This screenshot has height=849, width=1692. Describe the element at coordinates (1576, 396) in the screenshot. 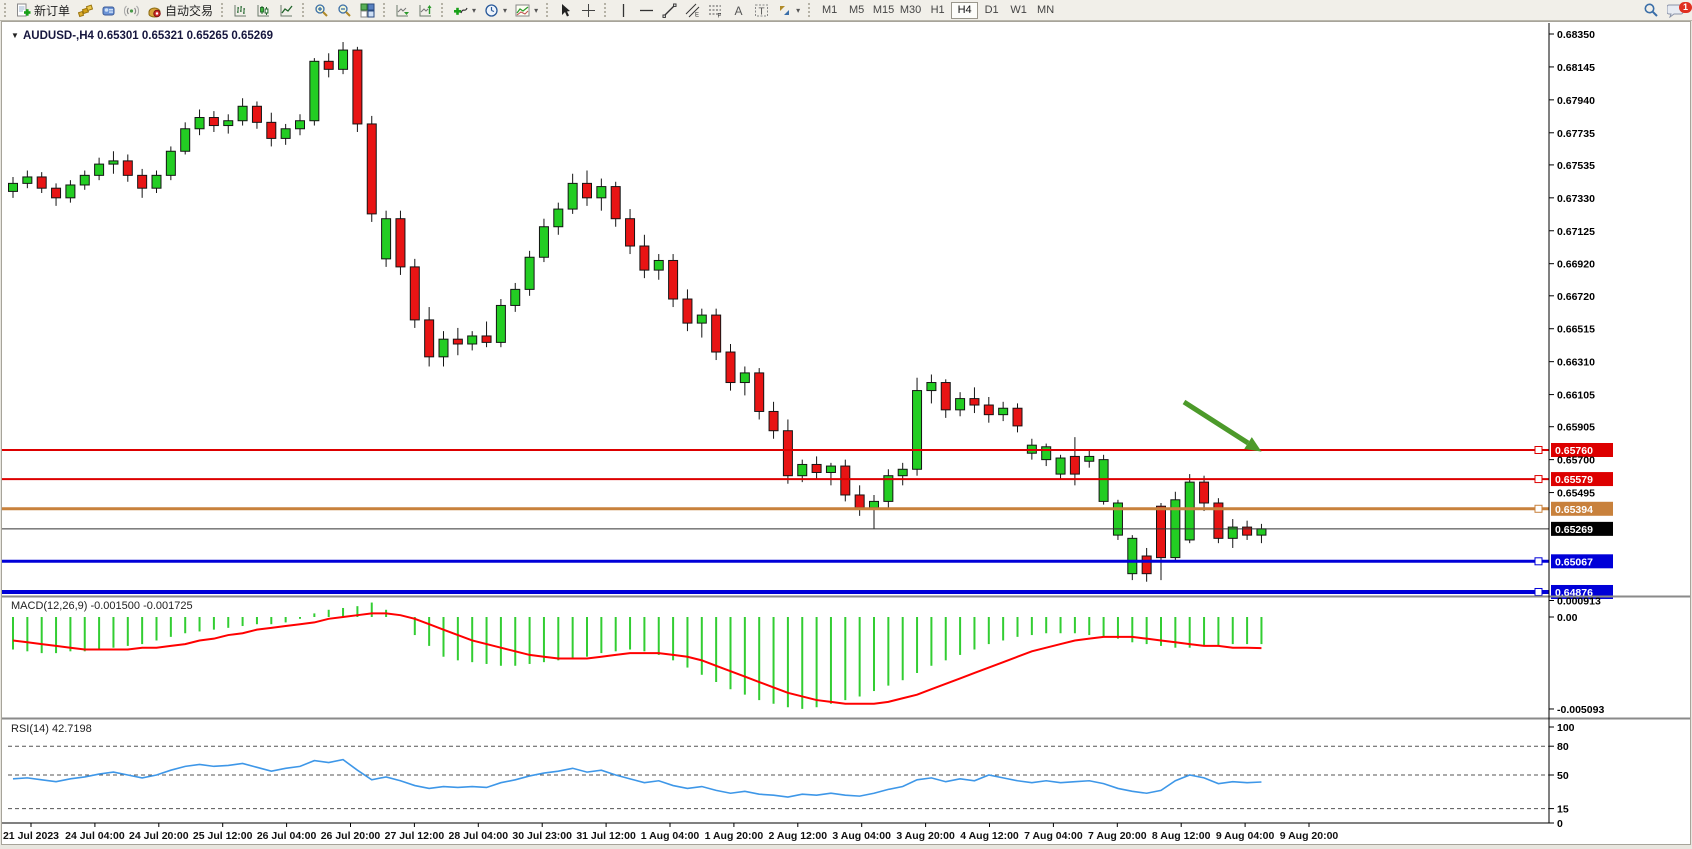

I see `price-axis-tick: 0.66105` at that location.